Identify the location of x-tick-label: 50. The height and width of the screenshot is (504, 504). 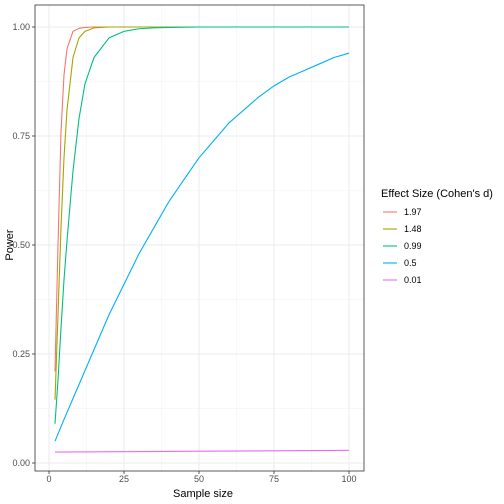
(199, 479).